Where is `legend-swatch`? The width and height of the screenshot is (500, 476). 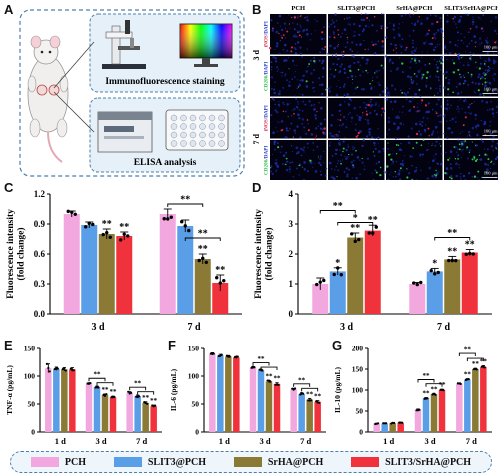 legend-swatch is located at coordinates (365, 462).